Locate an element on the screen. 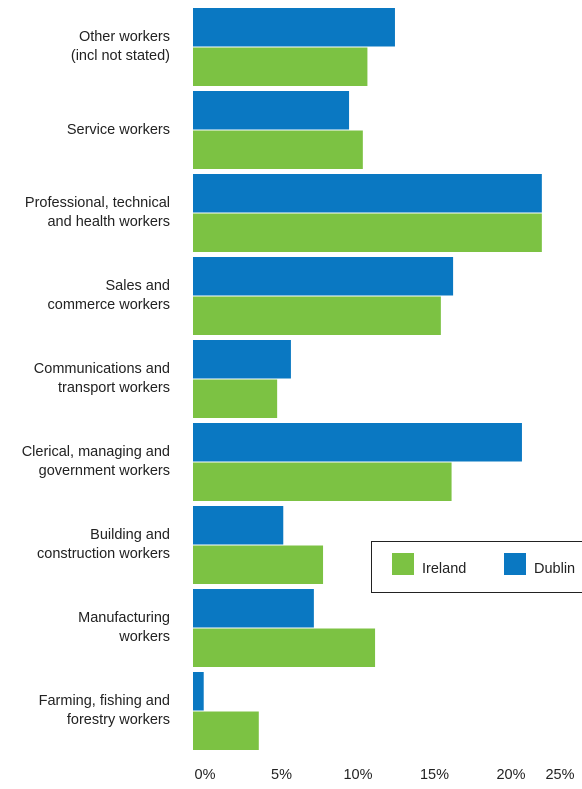 This screenshot has height=789, width=582. x-tick-label: 25% is located at coordinates (560, 775).